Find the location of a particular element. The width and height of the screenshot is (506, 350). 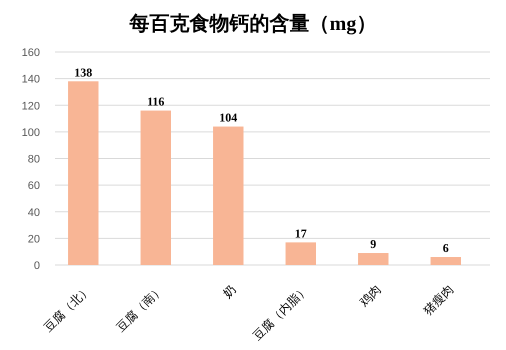

y-tick-label: 80 is located at coordinates (34, 160).